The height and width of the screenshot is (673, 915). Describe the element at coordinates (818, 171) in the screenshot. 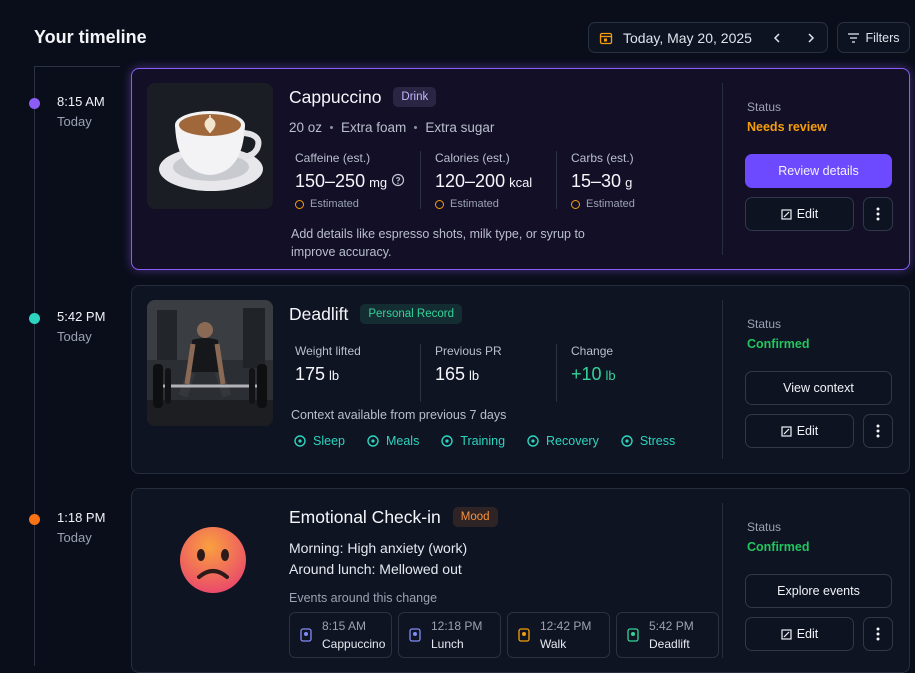

I see `action-button: Review details` at that location.